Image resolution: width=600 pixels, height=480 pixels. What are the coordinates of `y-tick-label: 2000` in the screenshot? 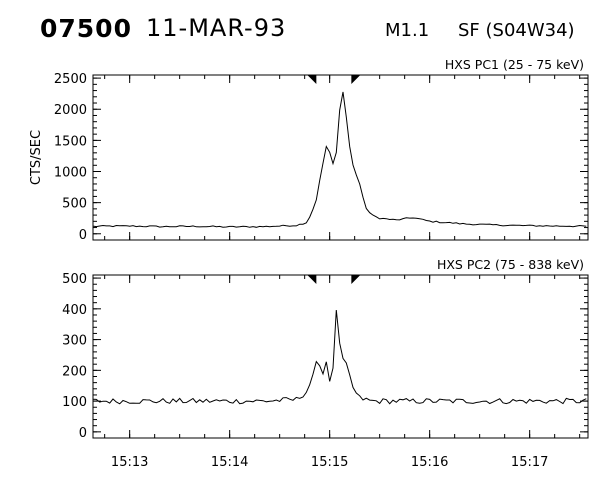 It's located at (70, 110).